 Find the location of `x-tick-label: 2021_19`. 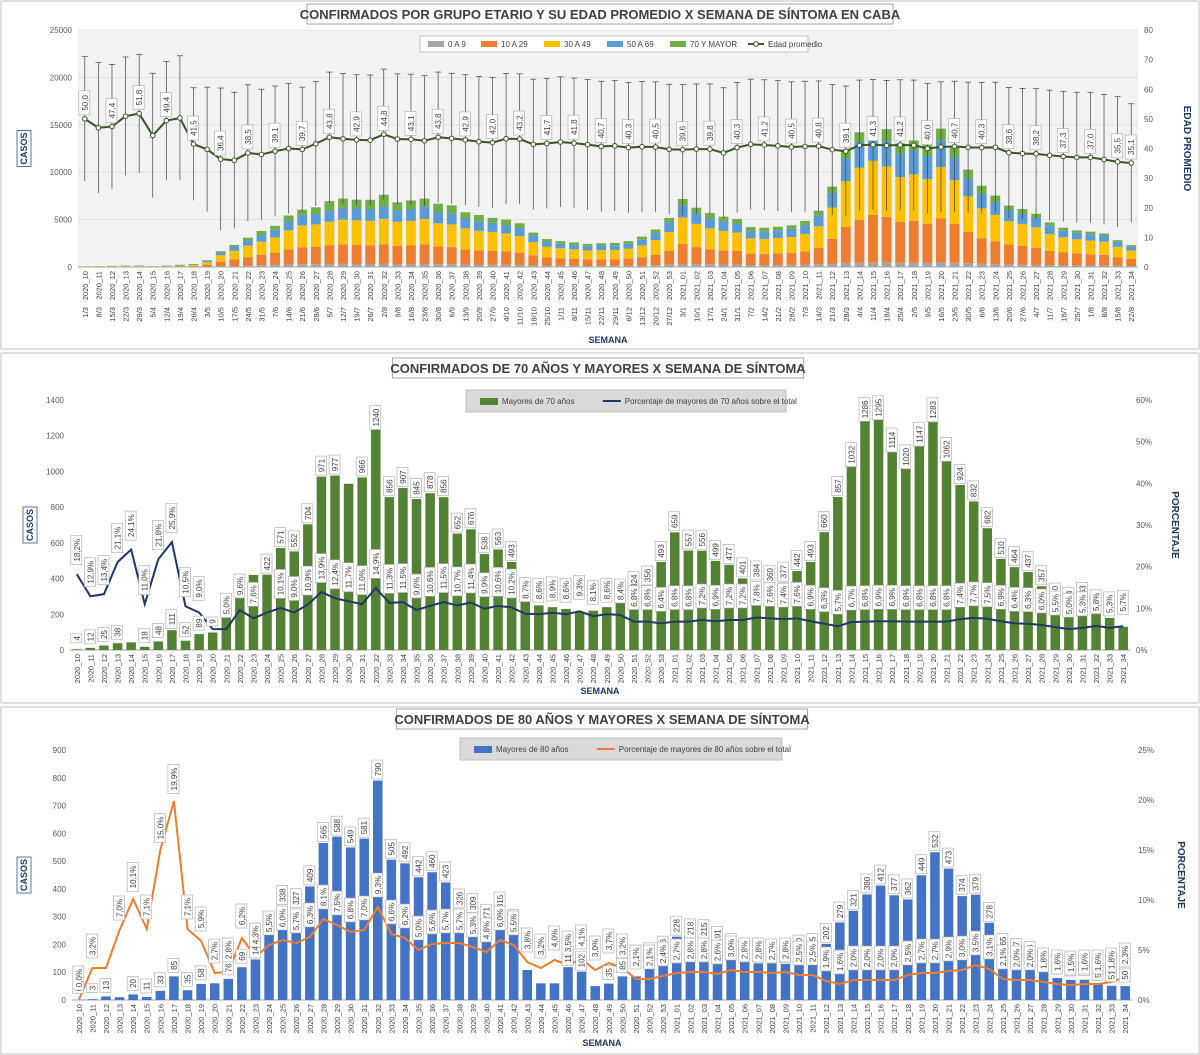

x-tick-label: 2021_19 is located at coordinates (919, 668).